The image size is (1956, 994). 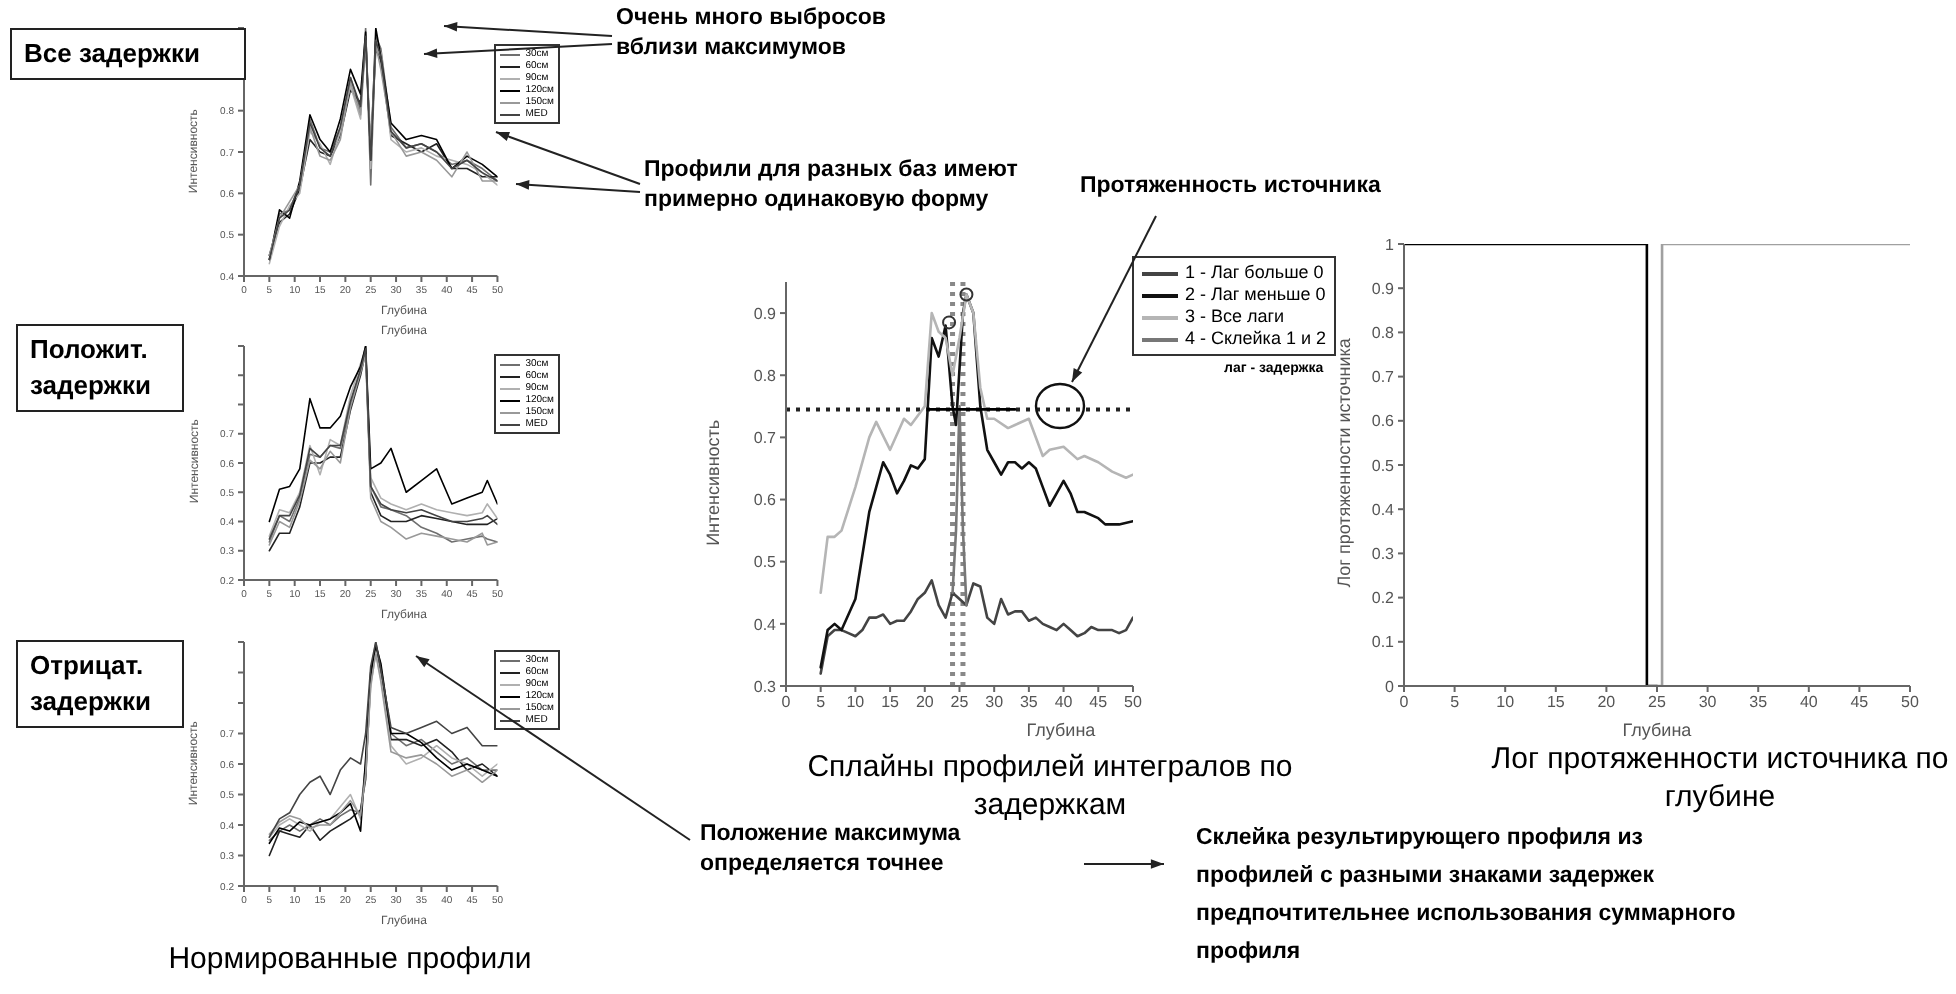 What do you see at coordinates (1344, 464) in the screenshot?
I see `y-axis-title: Лог протяженности источника` at bounding box center [1344, 464].